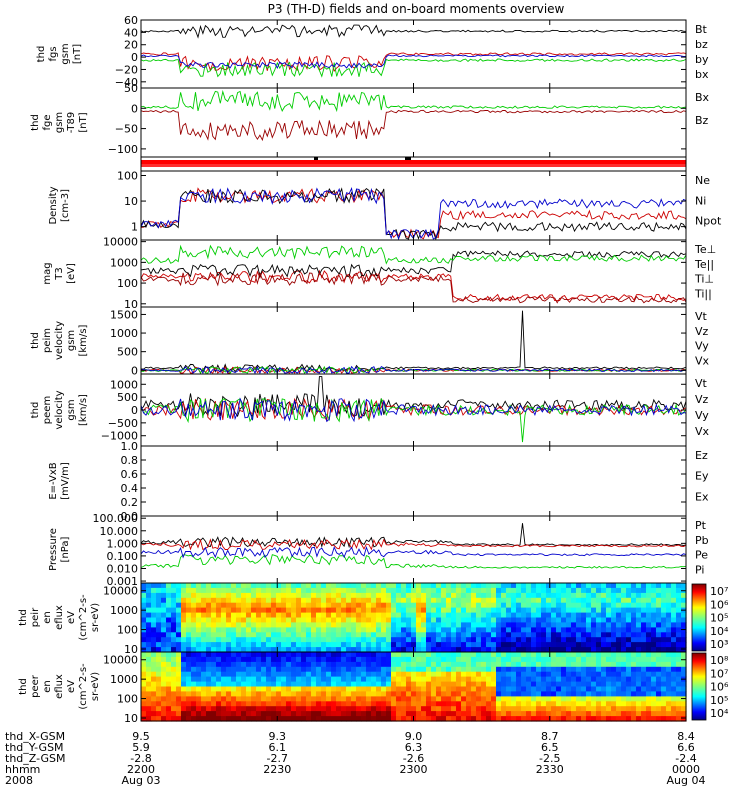 The height and width of the screenshot is (800, 750). What do you see at coordinates (701, 555) in the screenshot?
I see `legend-entry: Pe` at bounding box center [701, 555].